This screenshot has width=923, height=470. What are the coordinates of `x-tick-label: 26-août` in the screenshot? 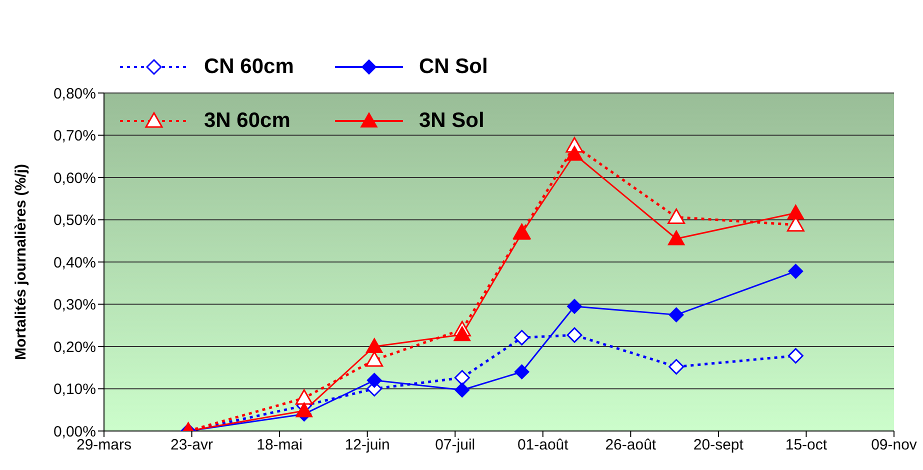 It's located at (631, 445).